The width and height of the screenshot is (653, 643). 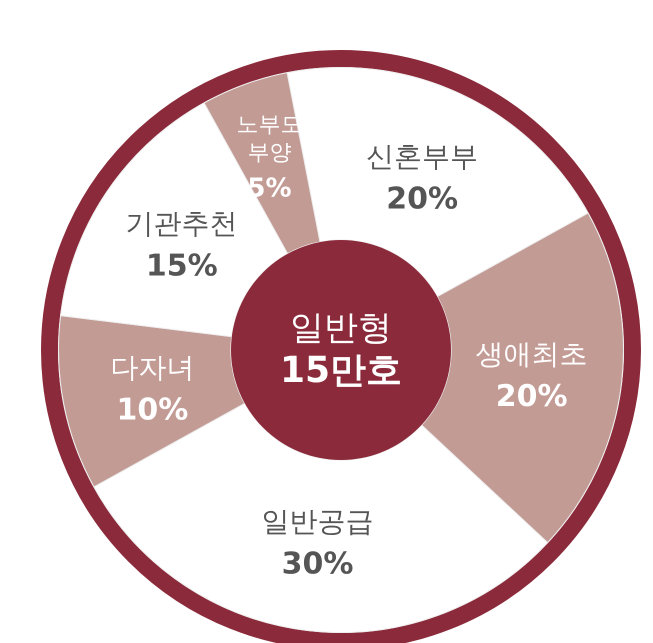 I want to click on slice-label: 기관추천, so click(x=182, y=223).